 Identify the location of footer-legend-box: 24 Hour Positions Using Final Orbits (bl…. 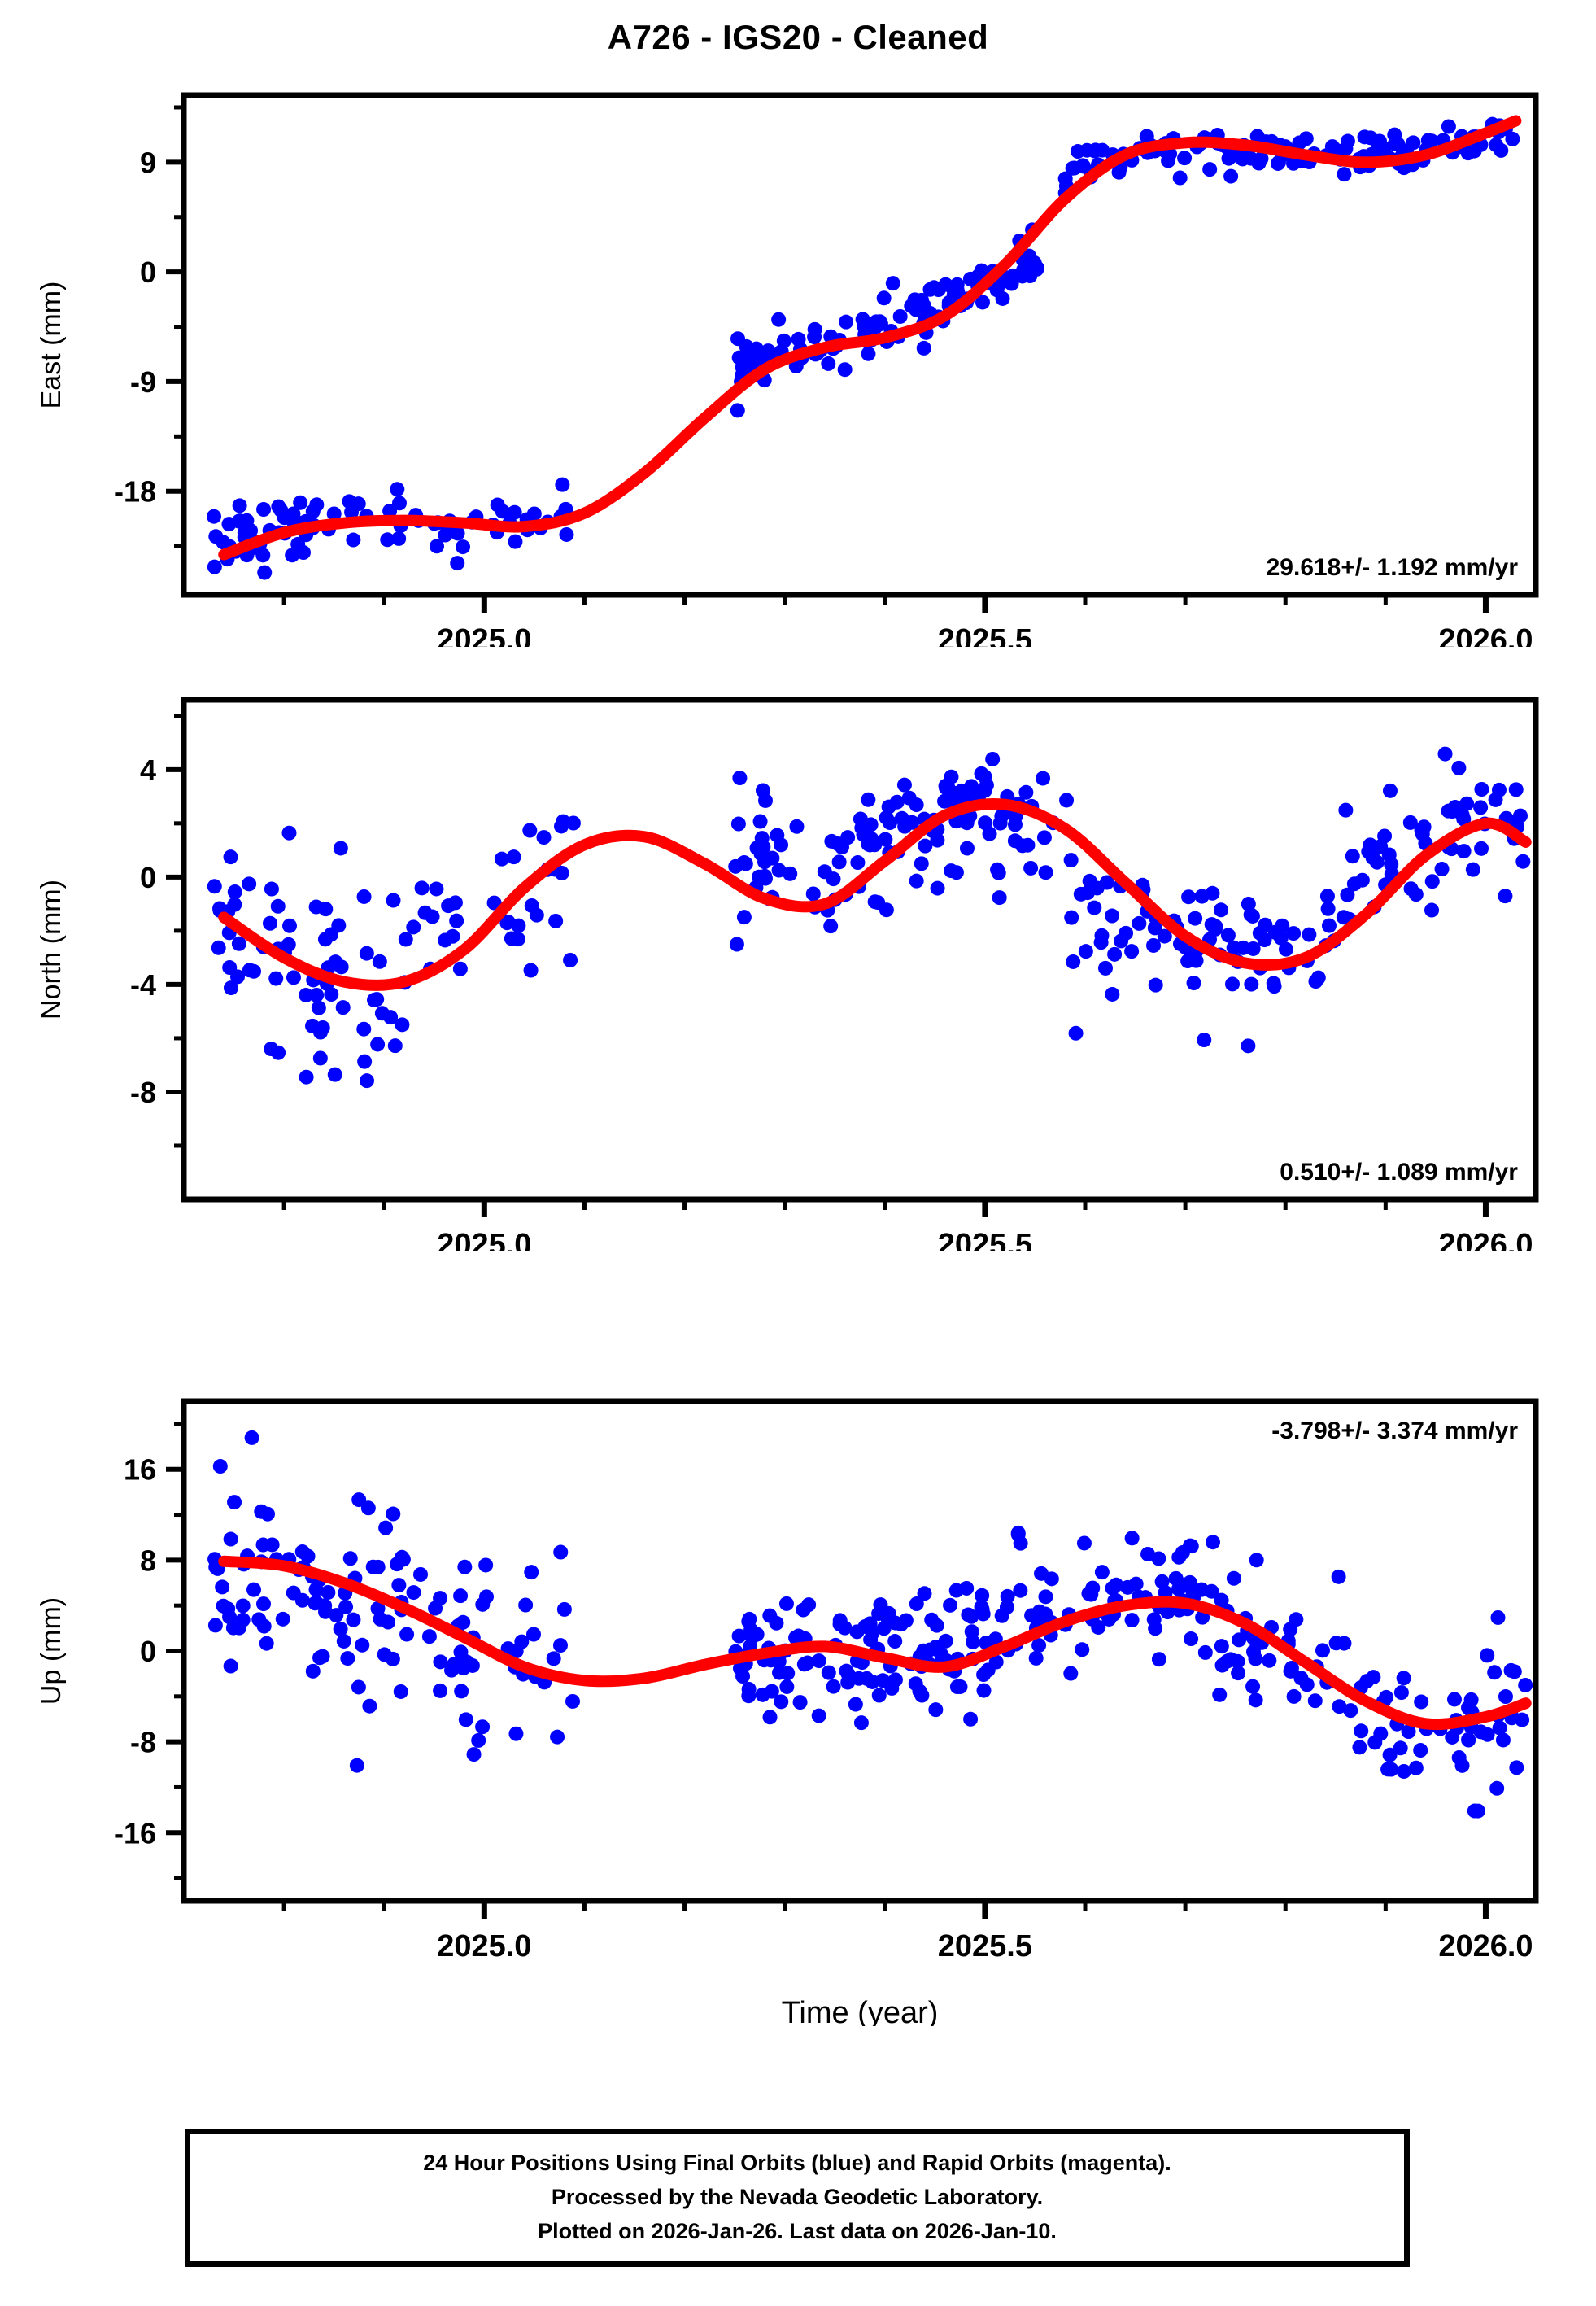
(797, 2198).